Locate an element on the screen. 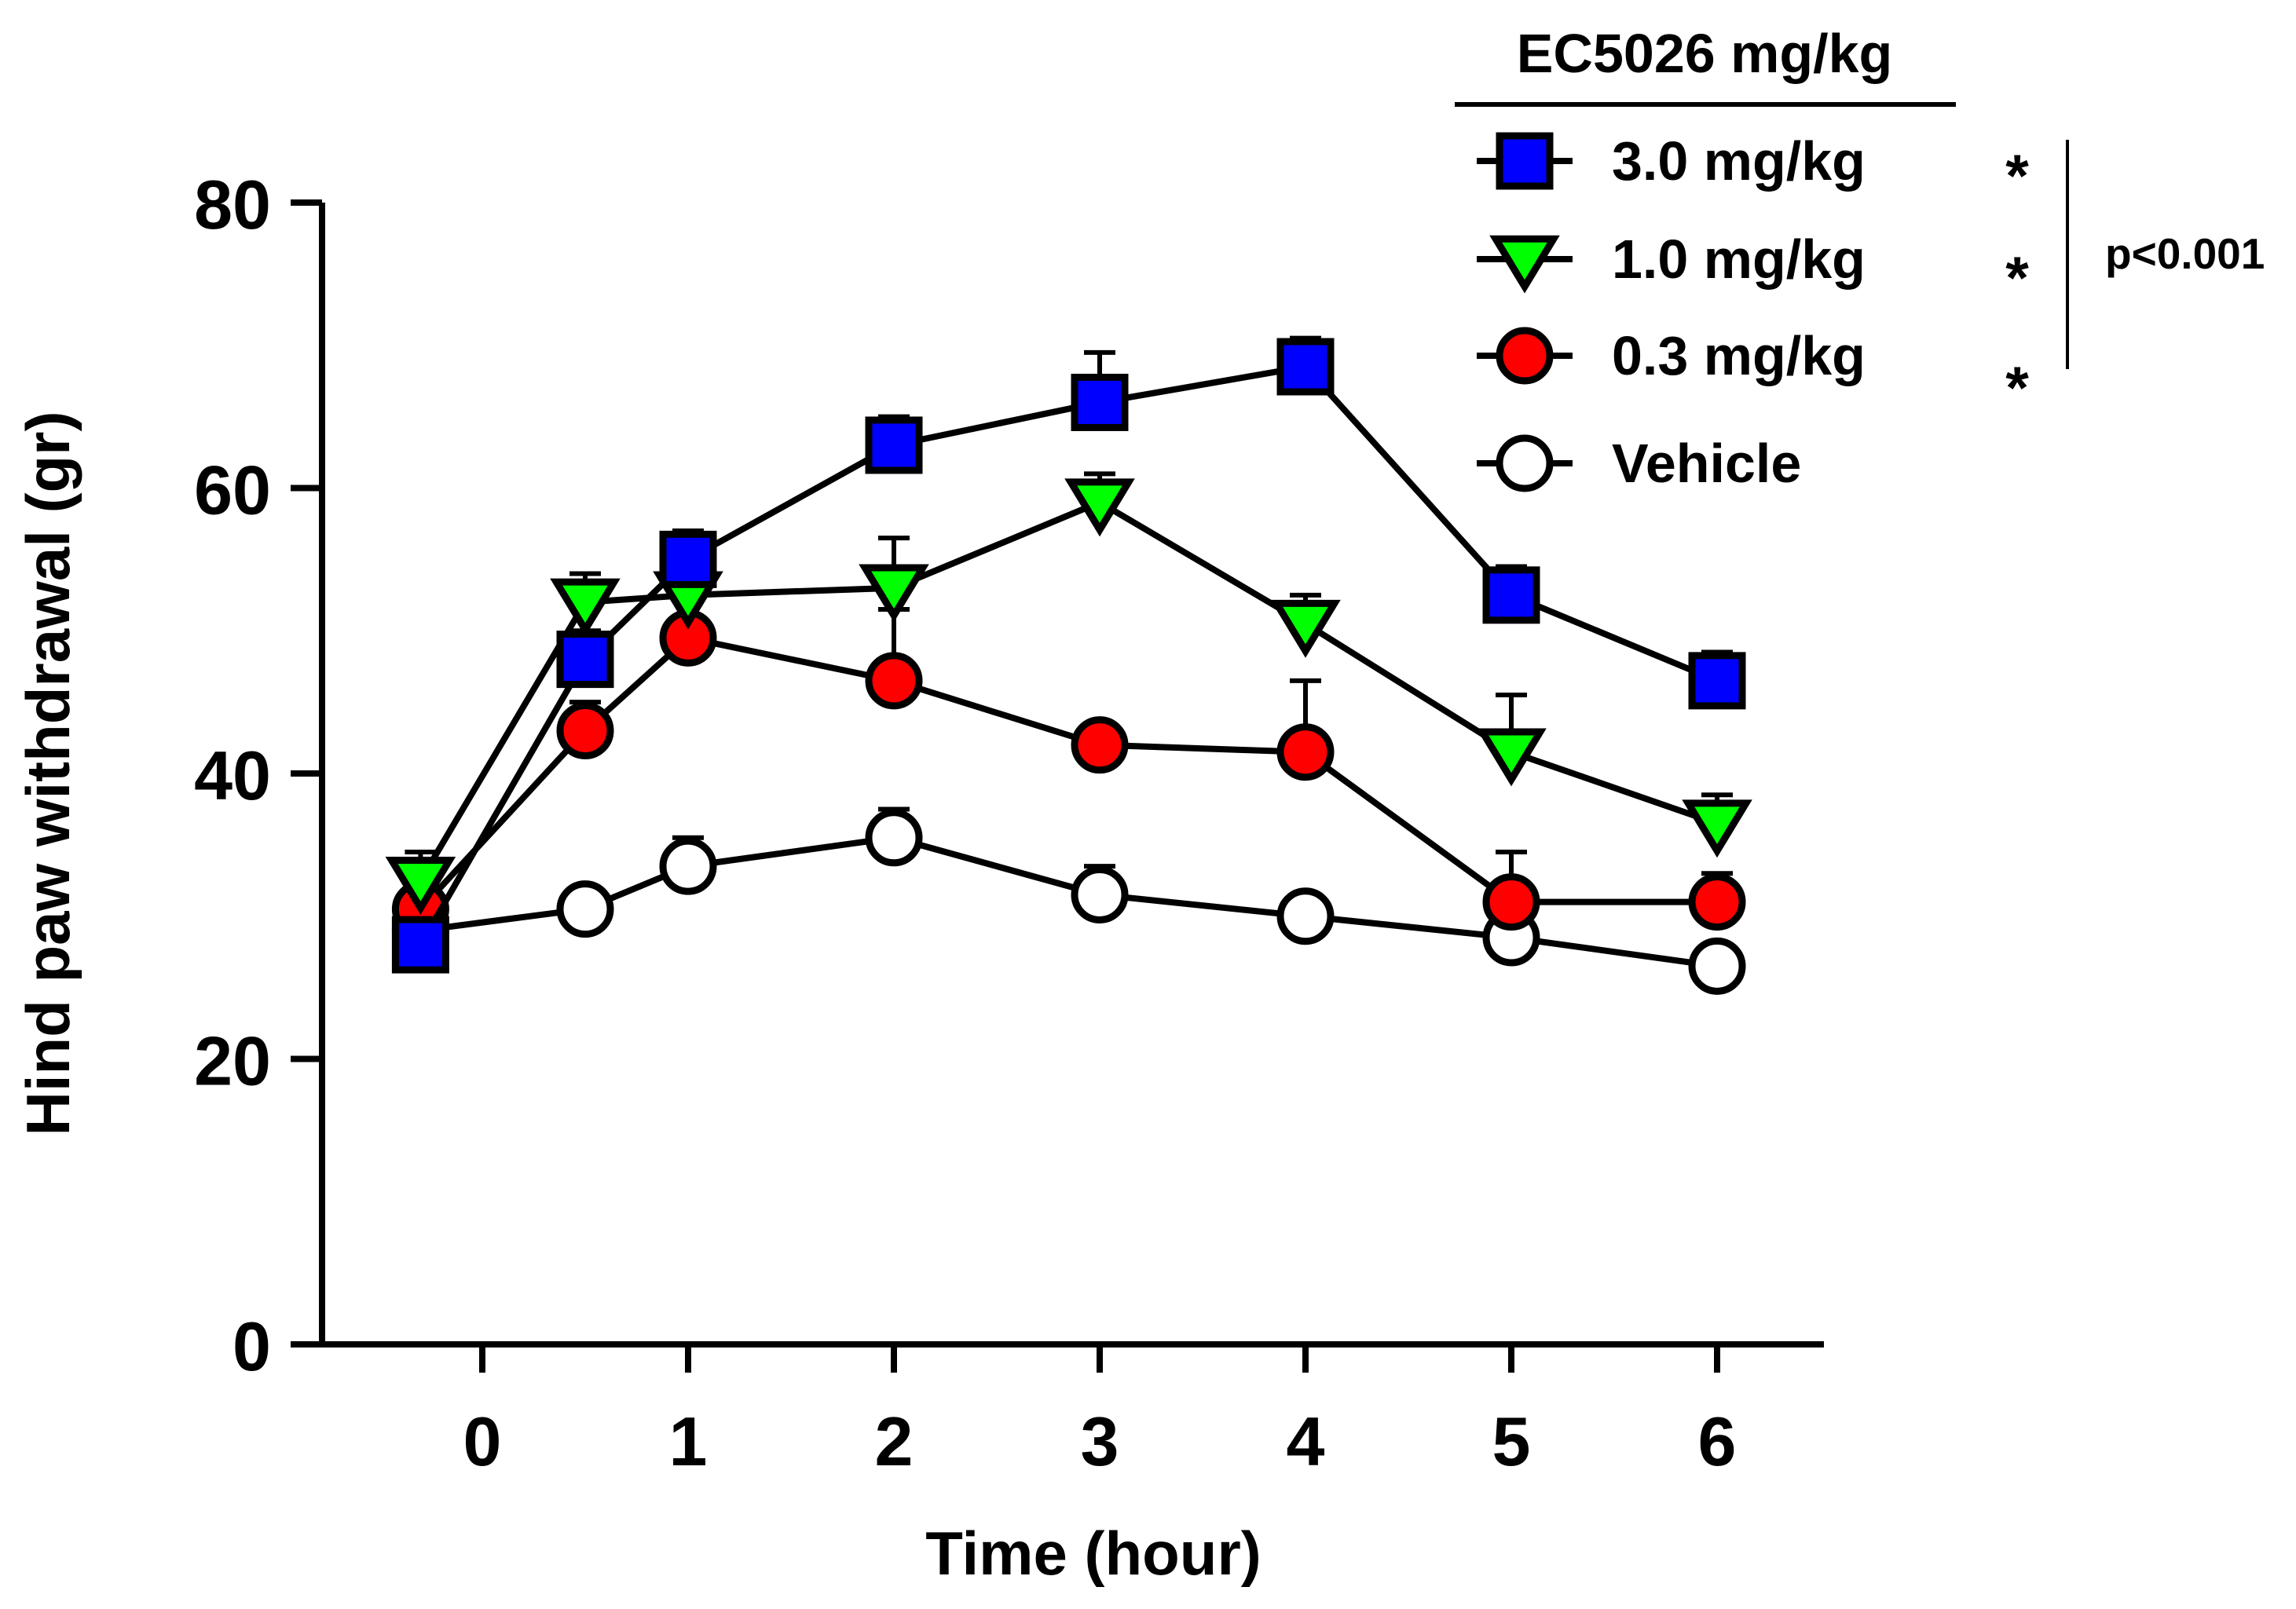 This screenshot has width=2296, height=1609. y-tick-label: 20 is located at coordinates (232, 1061).